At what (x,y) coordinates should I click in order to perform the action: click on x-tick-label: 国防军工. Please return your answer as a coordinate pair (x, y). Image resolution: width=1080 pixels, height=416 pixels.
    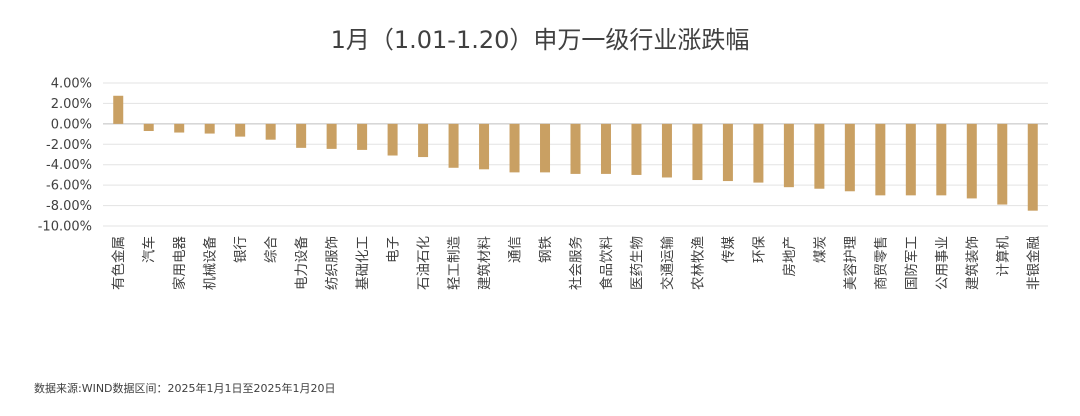
    Looking at the image, I should click on (912, 263).